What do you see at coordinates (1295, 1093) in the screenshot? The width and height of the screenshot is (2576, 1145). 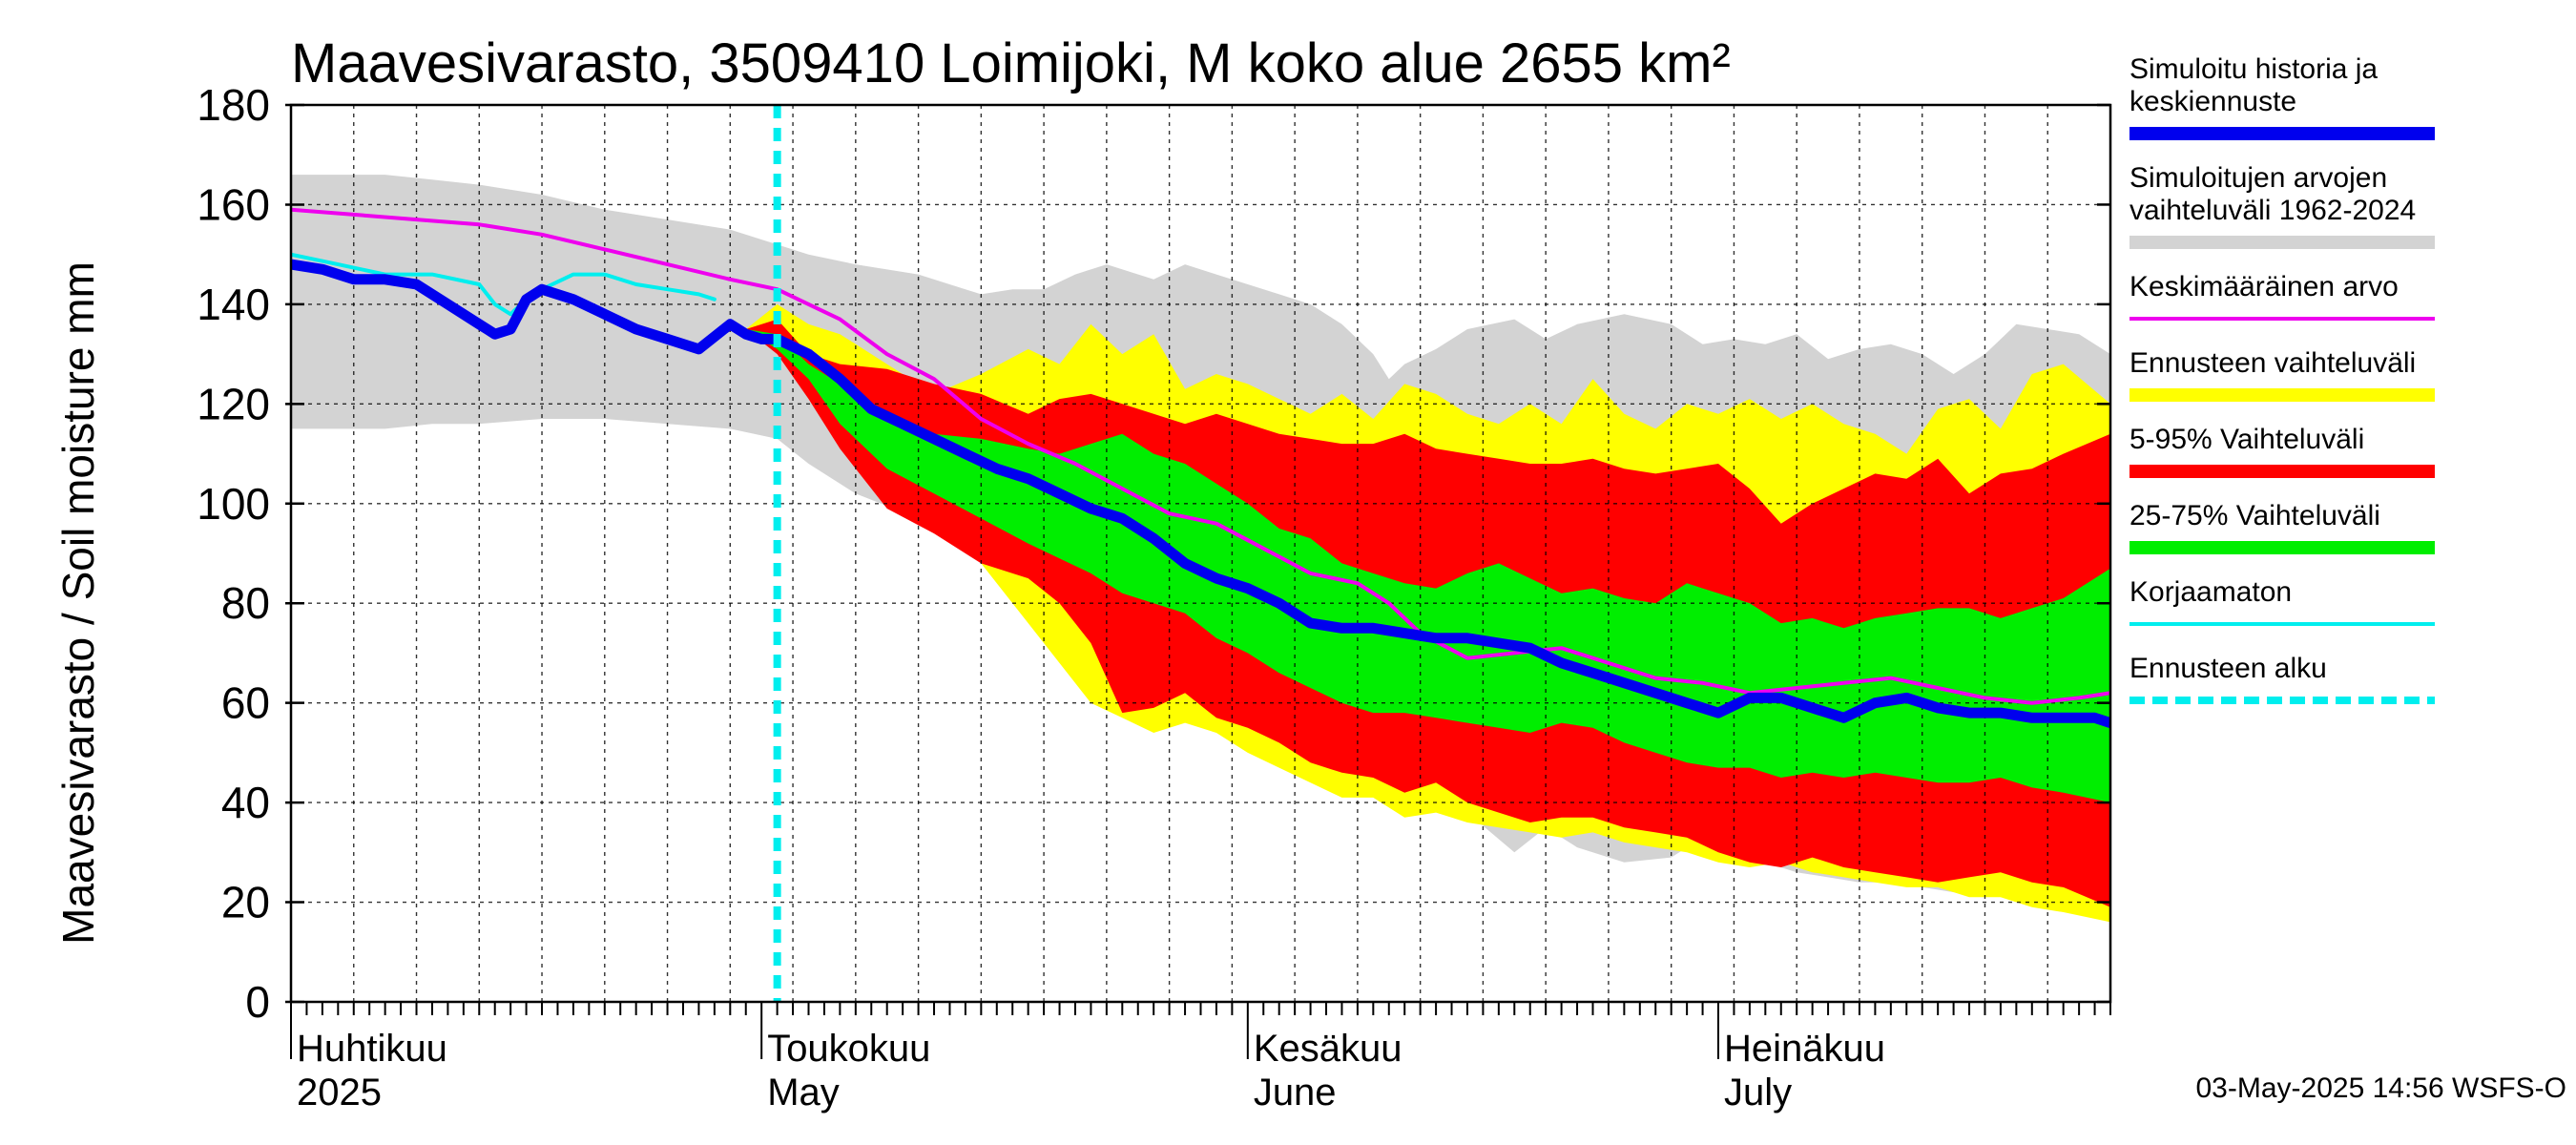 I see `x-month-sublabel: June` at bounding box center [1295, 1093].